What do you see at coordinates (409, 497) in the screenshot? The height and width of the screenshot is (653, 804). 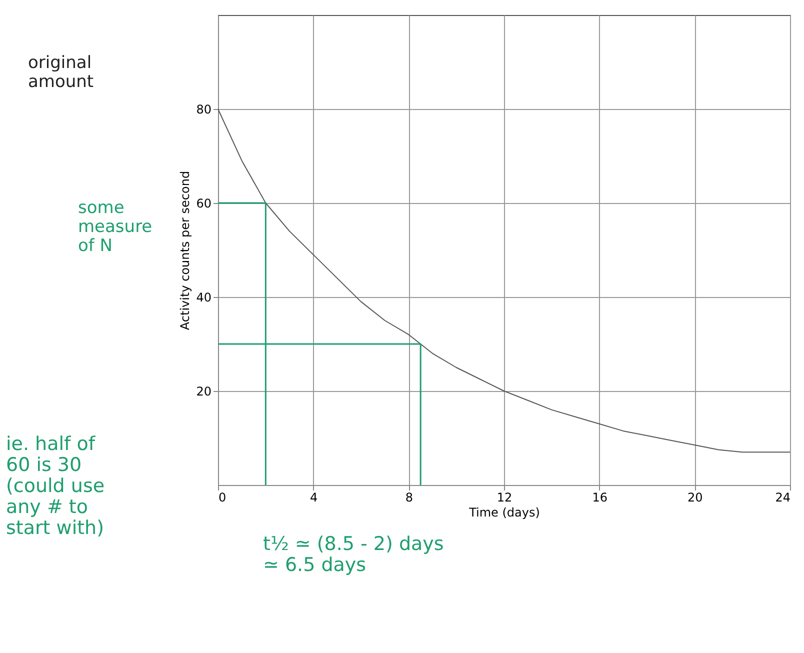 I see `x-tick-label: 8` at bounding box center [409, 497].